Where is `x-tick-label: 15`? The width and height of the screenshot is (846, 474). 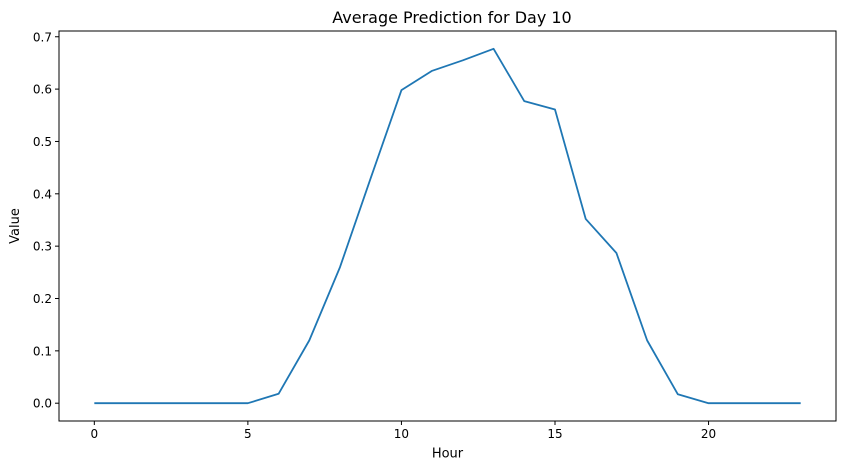
x-tick-label: 15 is located at coordinates (554, 434).